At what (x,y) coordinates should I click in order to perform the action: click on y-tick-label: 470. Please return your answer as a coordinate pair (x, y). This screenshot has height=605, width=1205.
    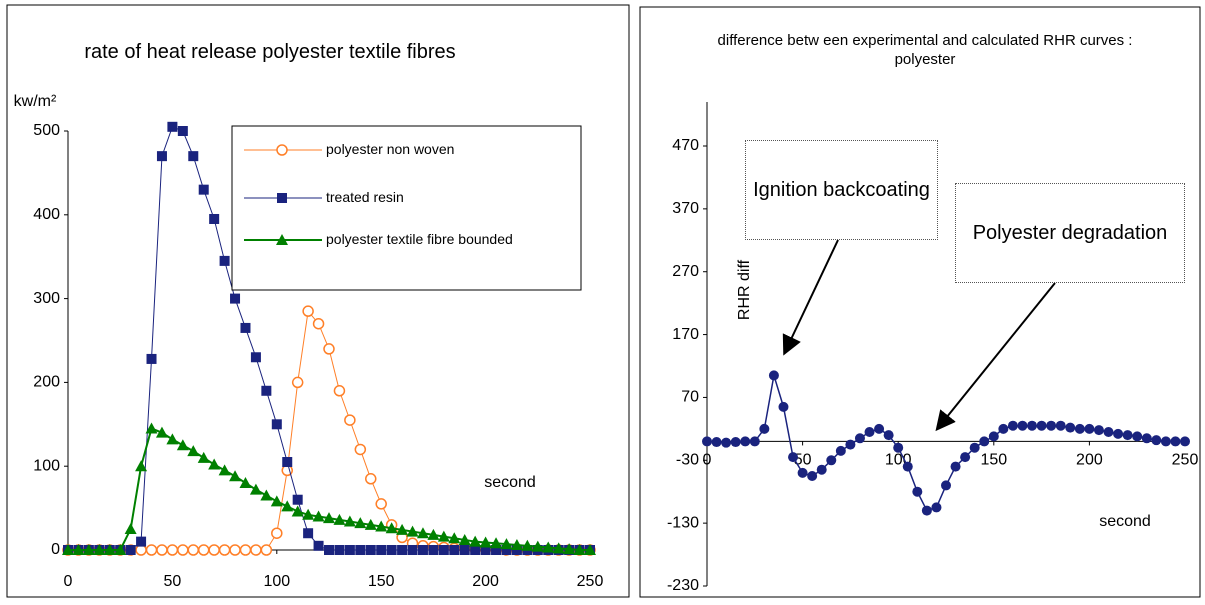
    Looking at the image, I should click on (685, 145).